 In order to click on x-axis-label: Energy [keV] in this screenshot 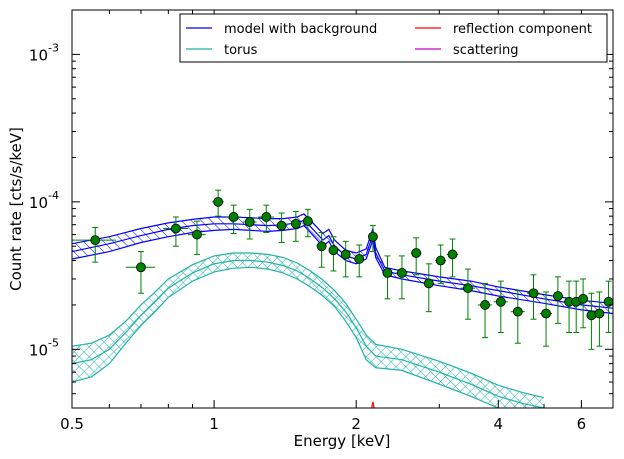, I will do `click(342, 441)`.